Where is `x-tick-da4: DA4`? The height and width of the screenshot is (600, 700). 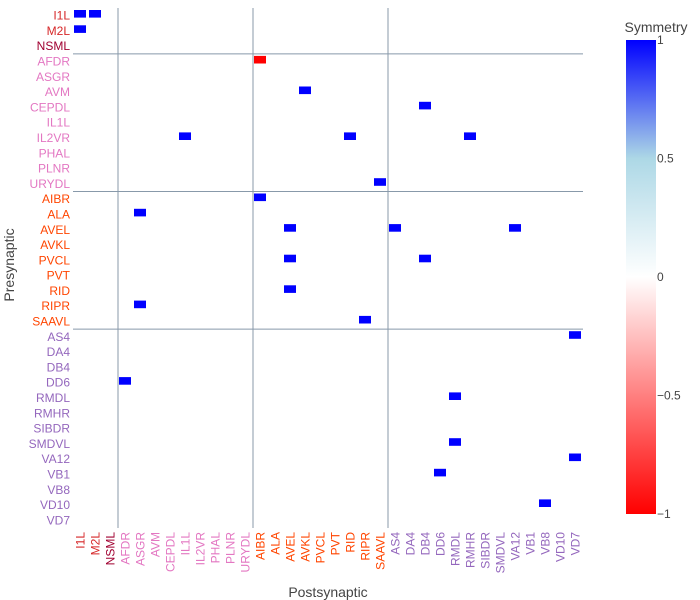 x-tick-da4: DA4 is located at coordinates (411, 544).